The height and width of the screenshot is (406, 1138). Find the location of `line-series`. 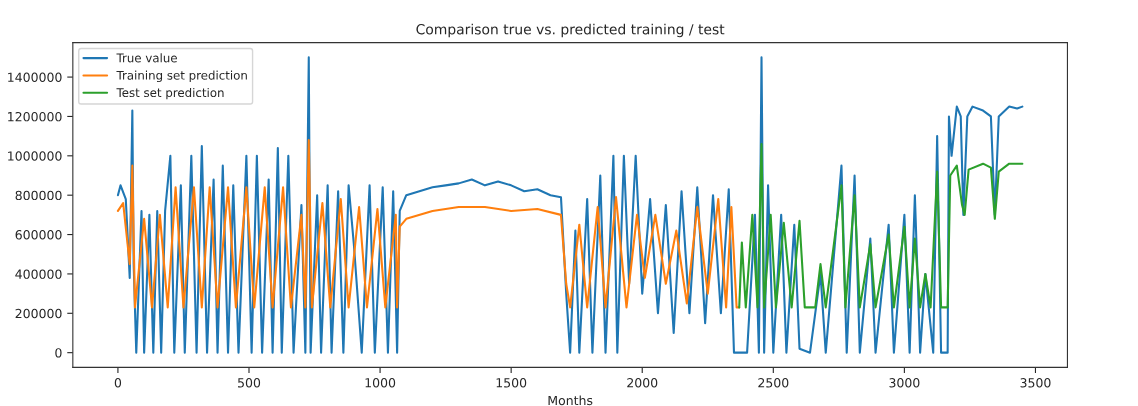

line-series is located at coordinates (881, 225).